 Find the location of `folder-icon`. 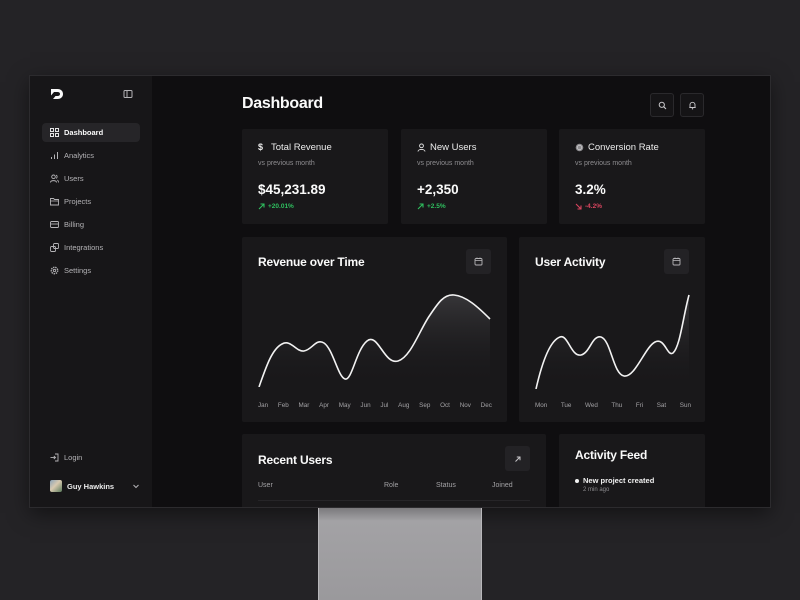

folder-icon is located at coordinates (54, 202).